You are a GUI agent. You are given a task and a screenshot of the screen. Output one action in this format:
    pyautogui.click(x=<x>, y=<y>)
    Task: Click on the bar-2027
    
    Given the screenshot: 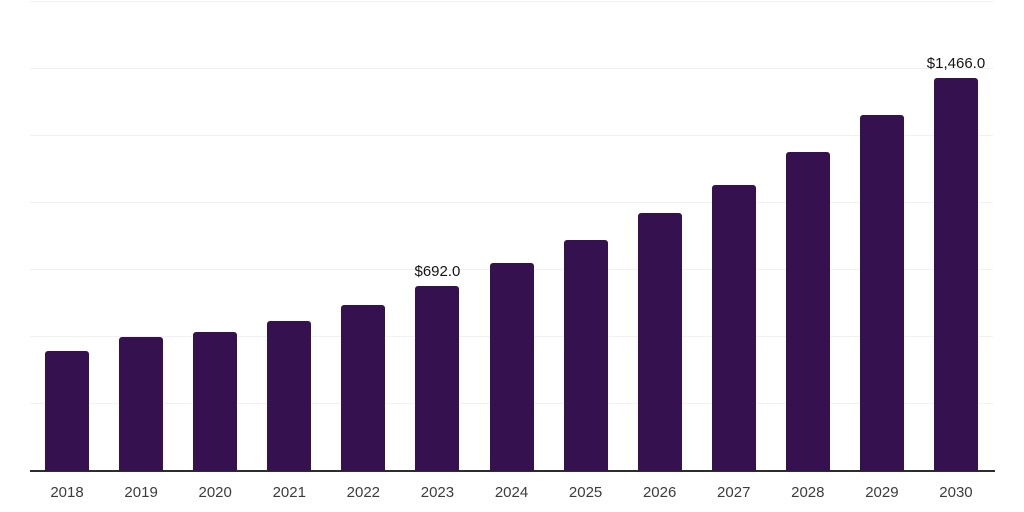 What is the action you would take?
    pyautogui.click(x=733, y=328)
    